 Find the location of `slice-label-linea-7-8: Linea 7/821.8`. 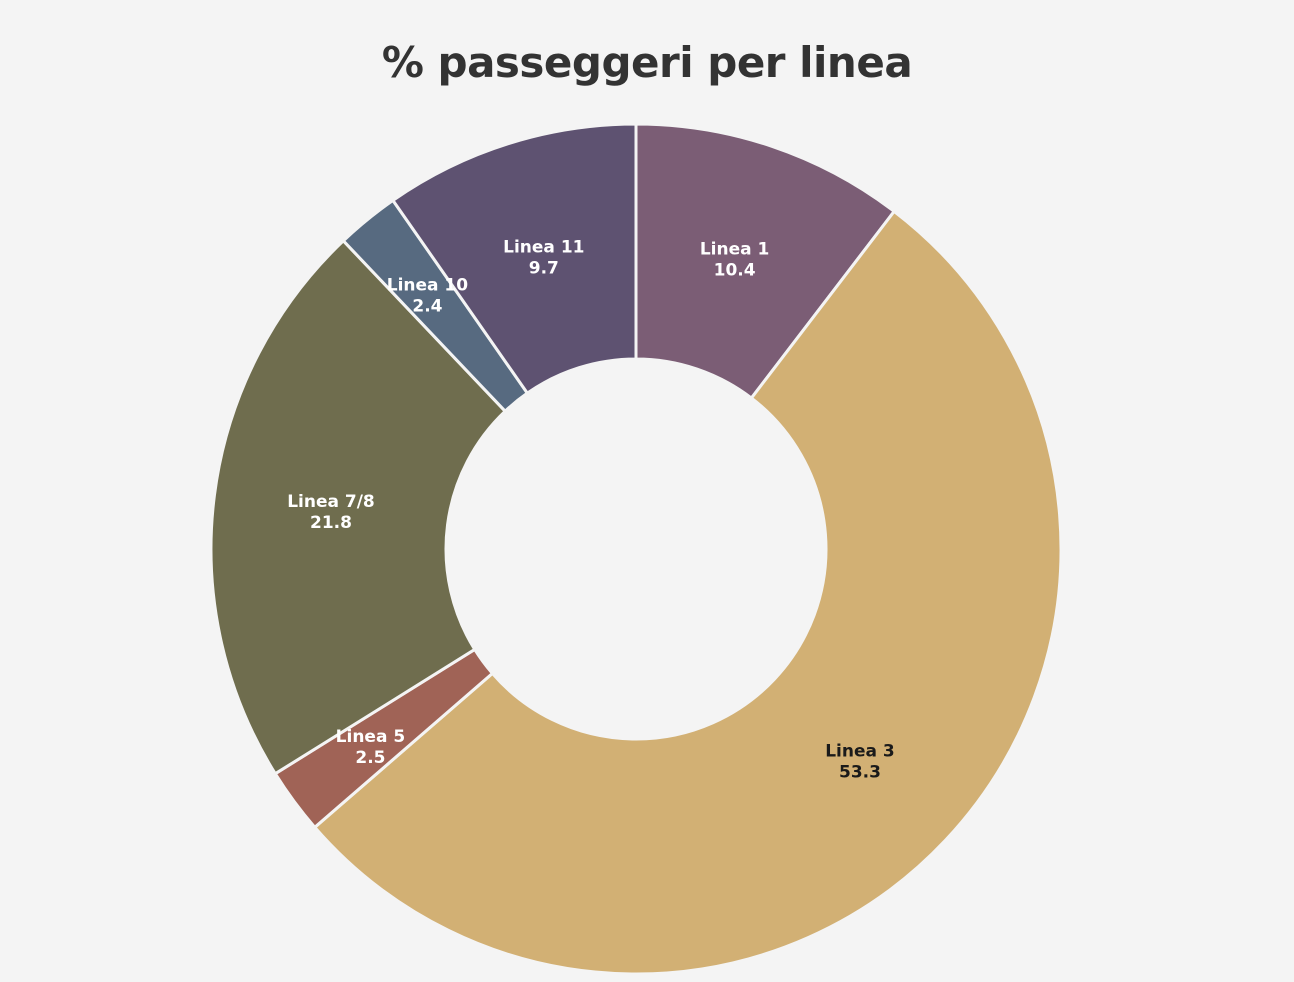

slice-label-linea-7-8: Linea 7/821.8 is located at coordinates (331, 512).